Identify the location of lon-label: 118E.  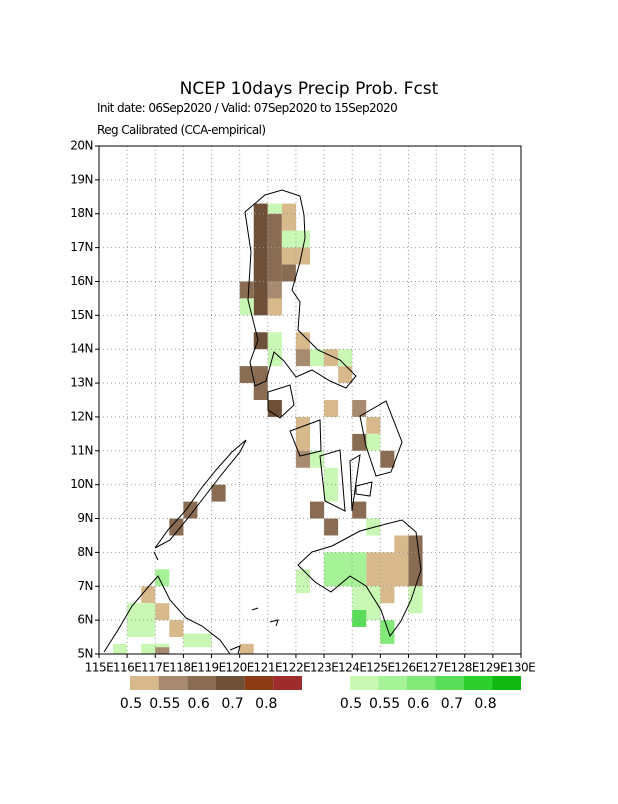
(183, 668).